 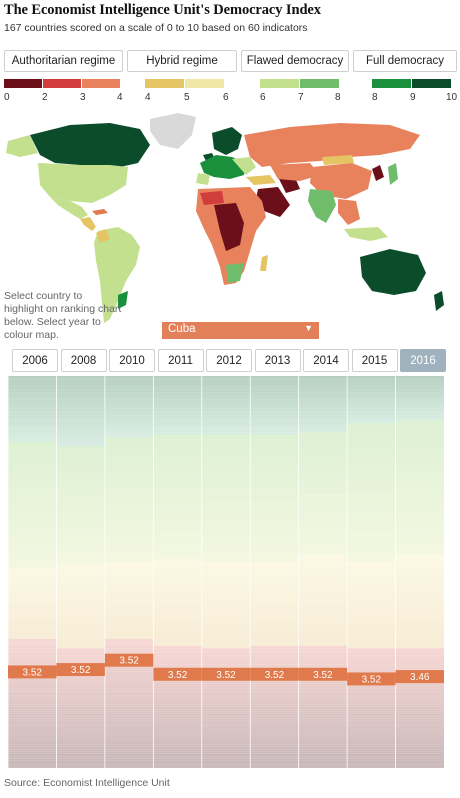 I want to click on year-button-2014: 2014, so click(x=326, y=360).